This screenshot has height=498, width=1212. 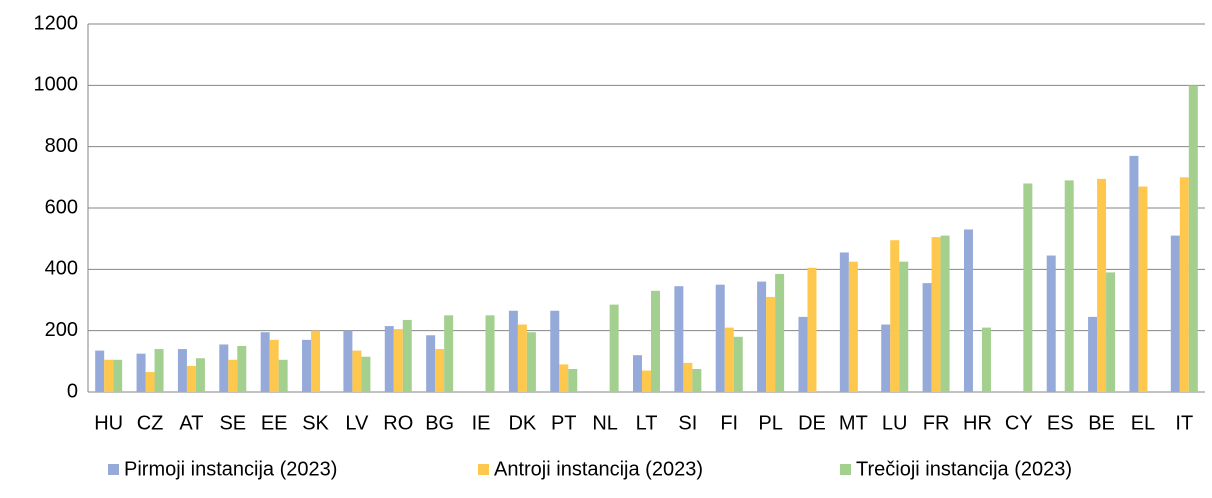 I want to click on x-tick-label: BG, so click(x=439, y=423).